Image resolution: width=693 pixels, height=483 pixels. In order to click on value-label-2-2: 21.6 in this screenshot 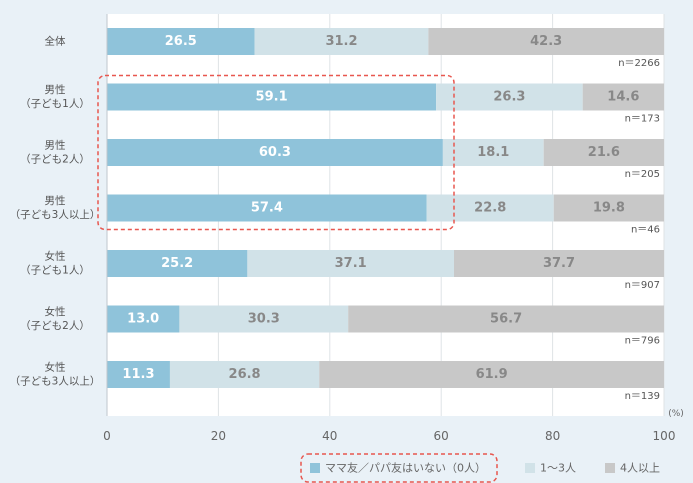, I will do `click(604, 152)`.